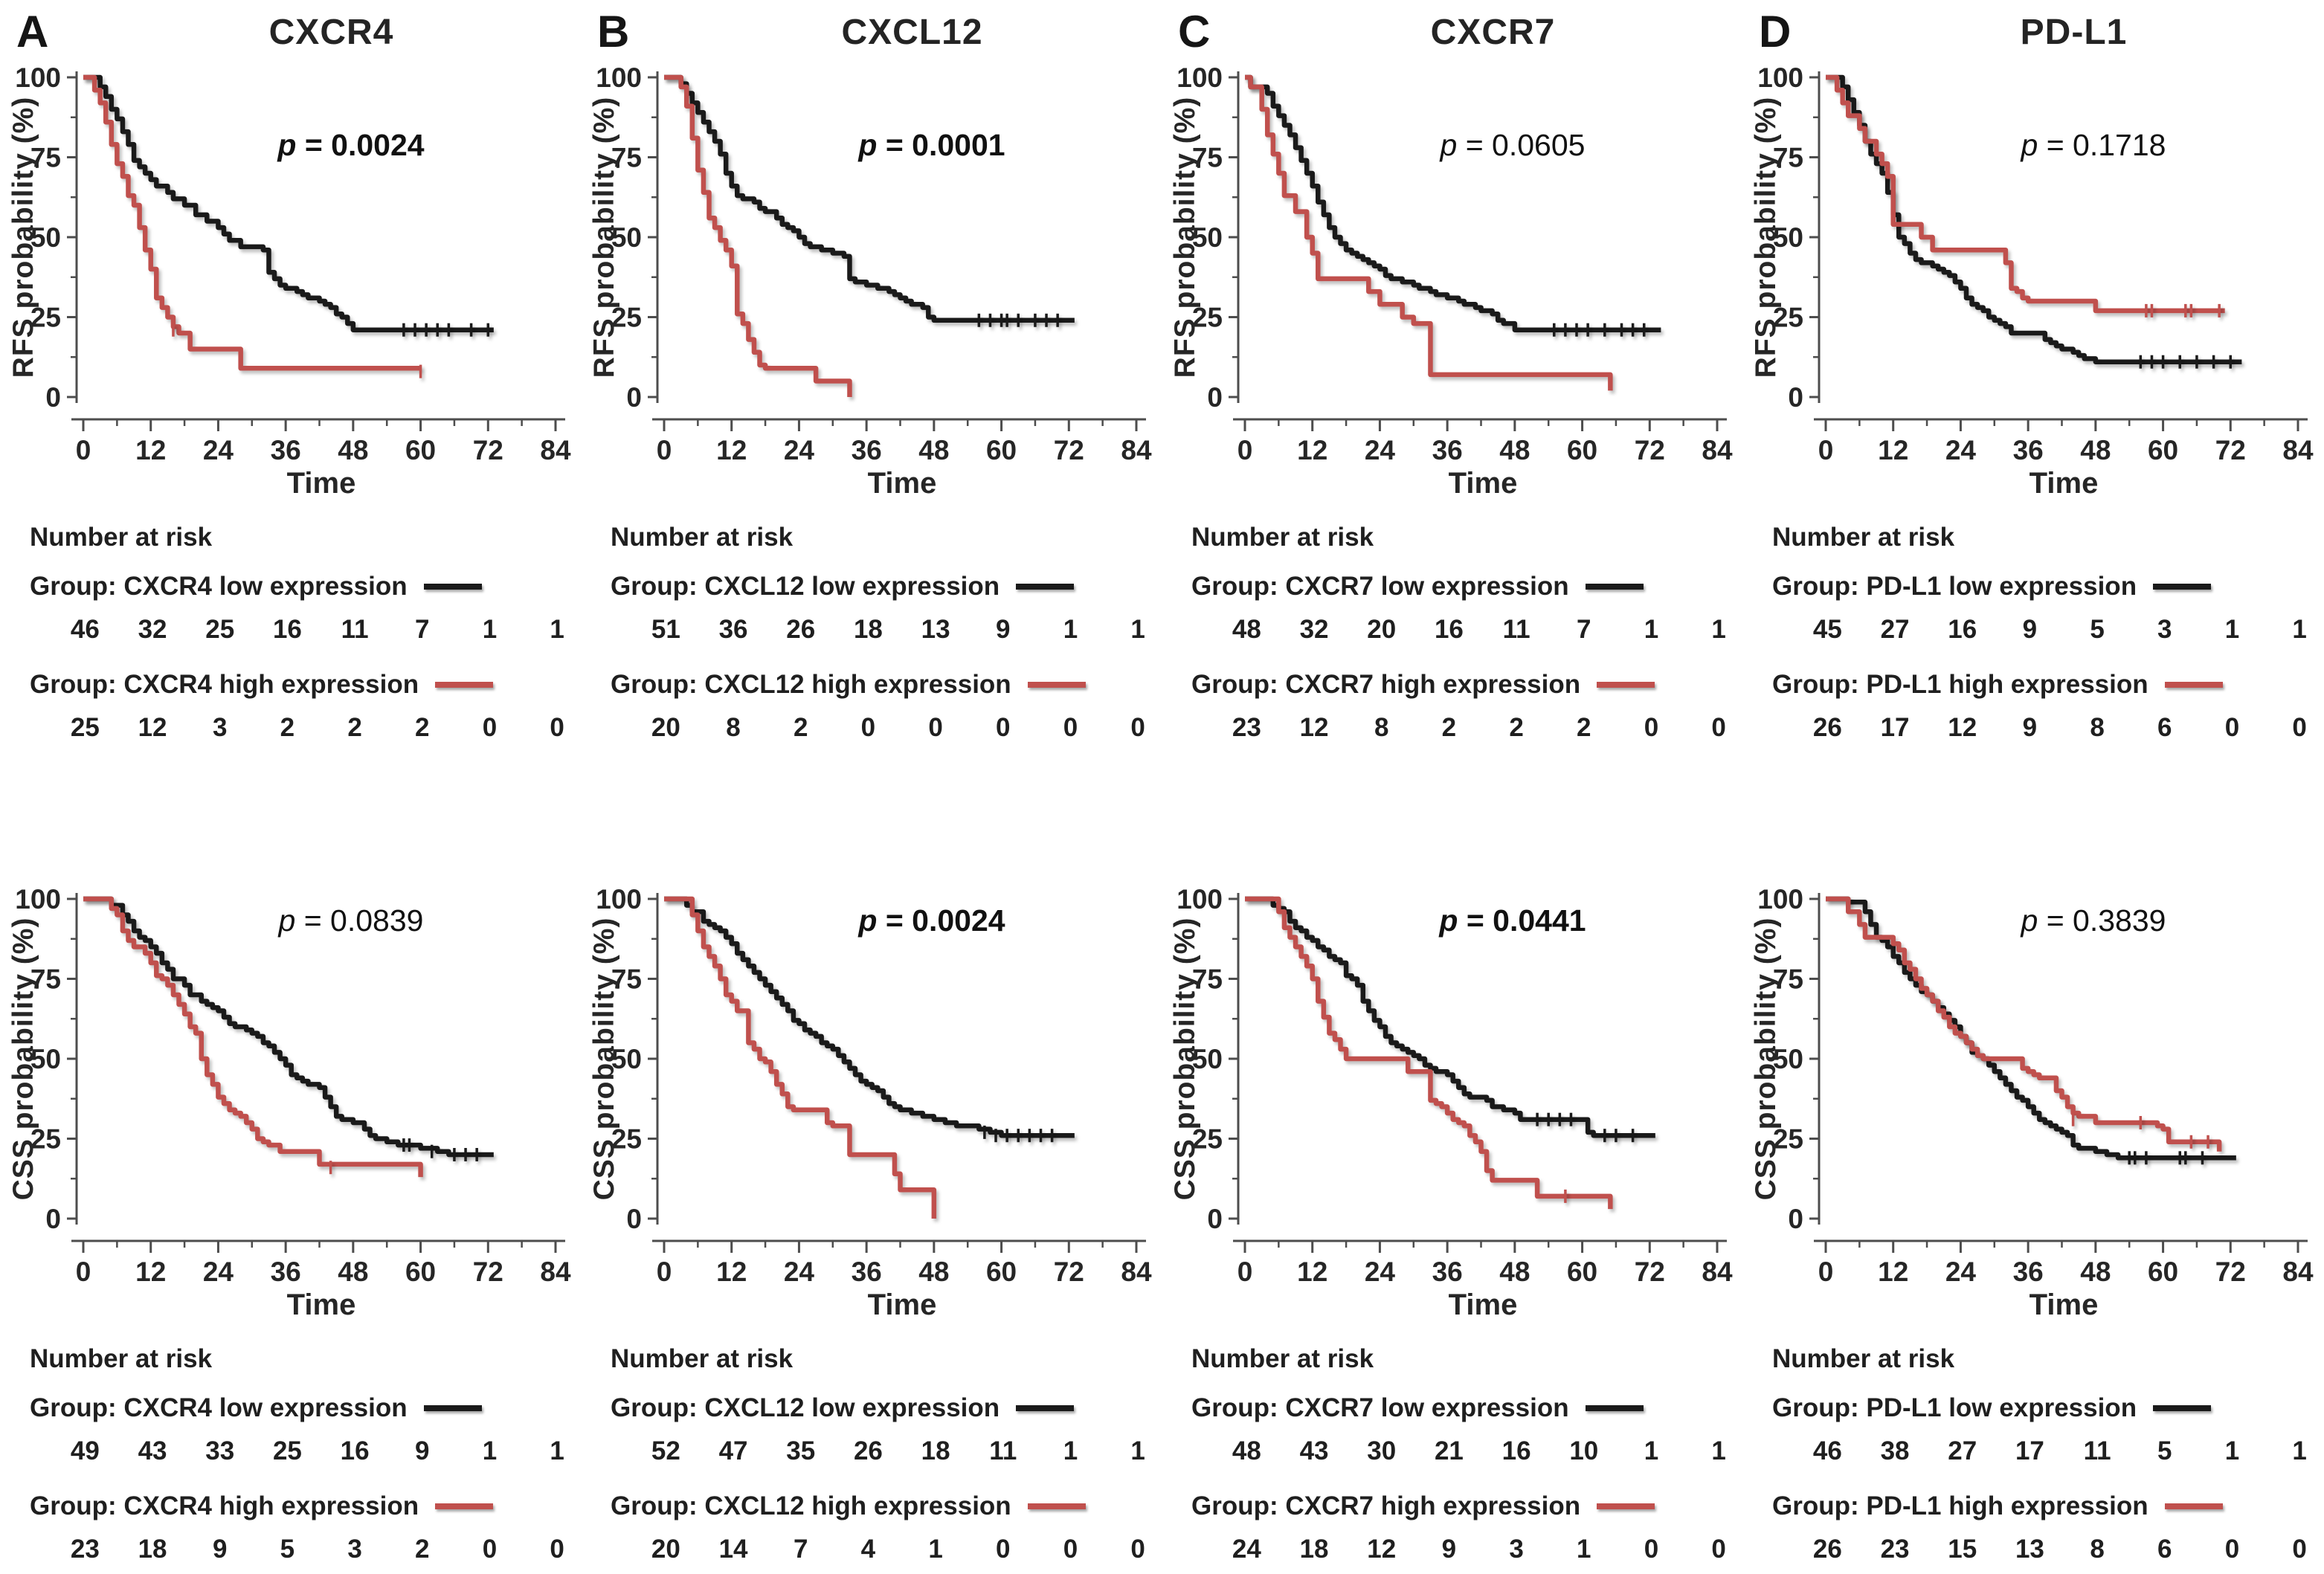  What do you see at coordinates (1775, 32) in the screenshot?
I see `panel-letter: D` at bounding box center [1775, 32].